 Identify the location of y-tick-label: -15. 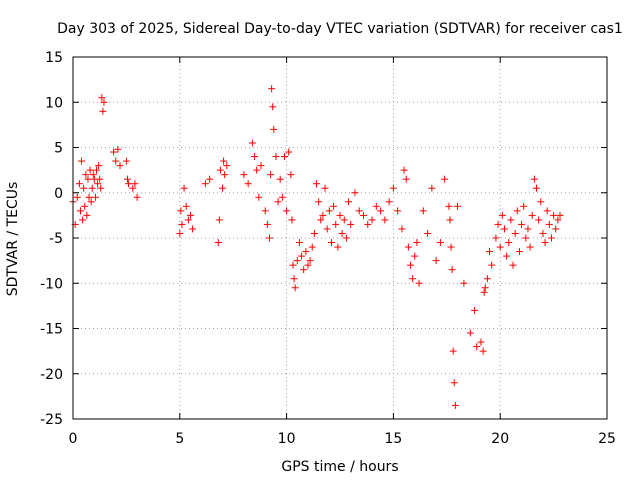
(51, 330).